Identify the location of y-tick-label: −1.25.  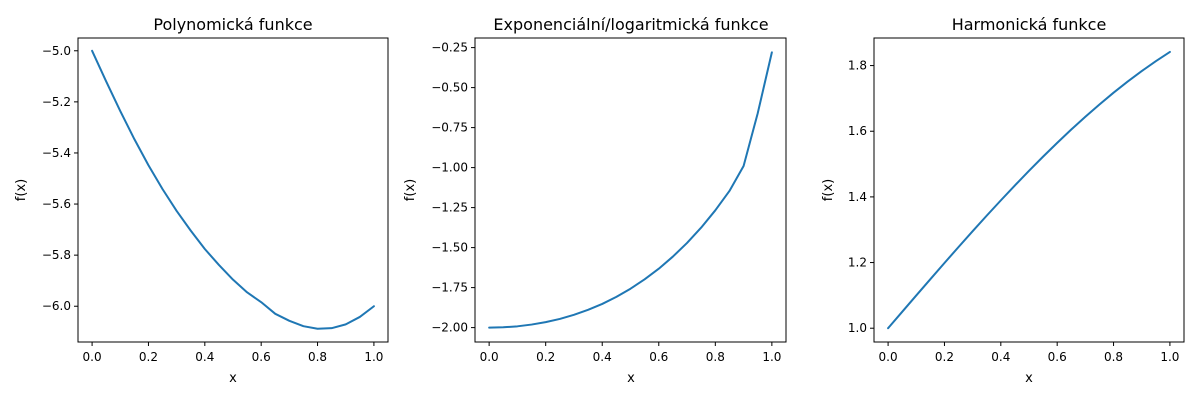
(449, 208).